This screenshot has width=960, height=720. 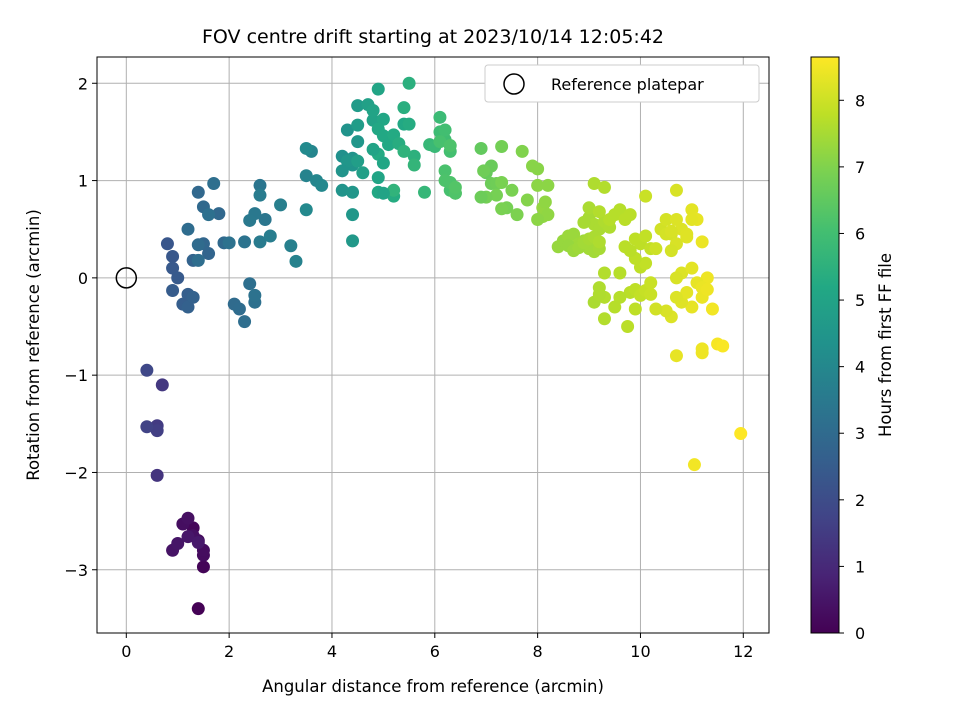 I want to click on colorbar-label: Hours from first FF file, so click(x=885, y=345).